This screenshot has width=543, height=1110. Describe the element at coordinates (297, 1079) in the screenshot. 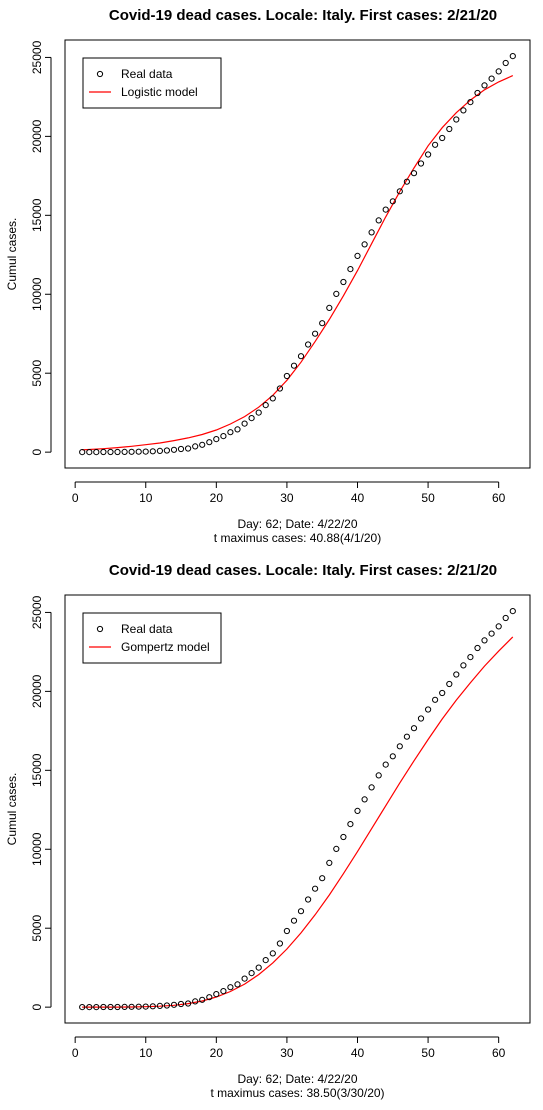

I see `x-axis-label-line: Day: 62; Date: 4/22/20` at that location.